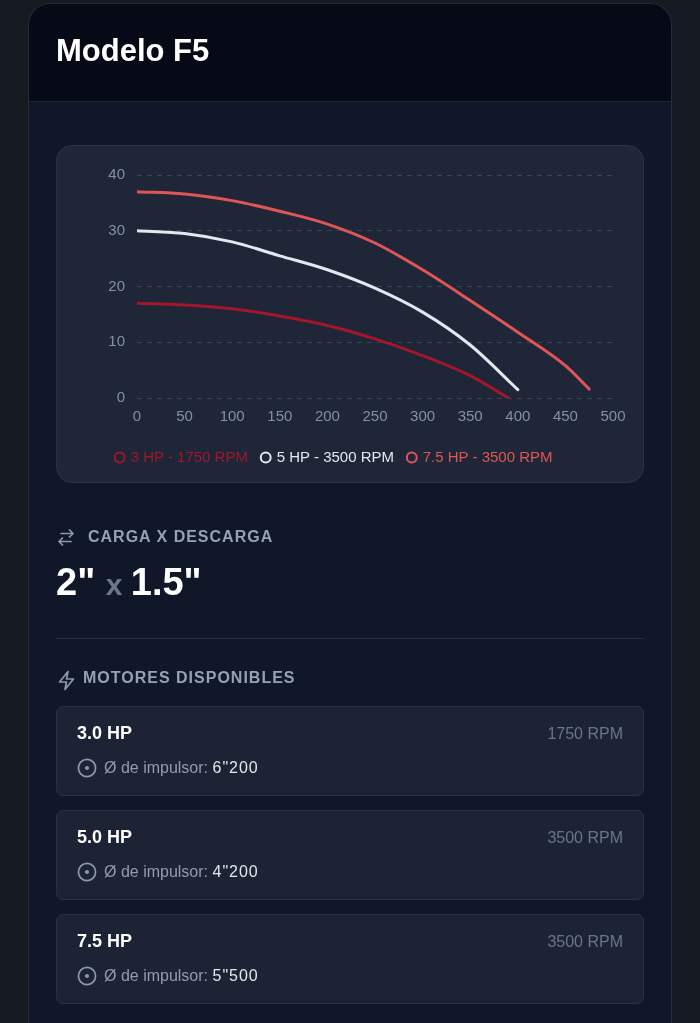  What do you see at coordinates (133, 50) in the screenshot?
I see `chart-title: Modelo F5` at bounding box center [133, 50].